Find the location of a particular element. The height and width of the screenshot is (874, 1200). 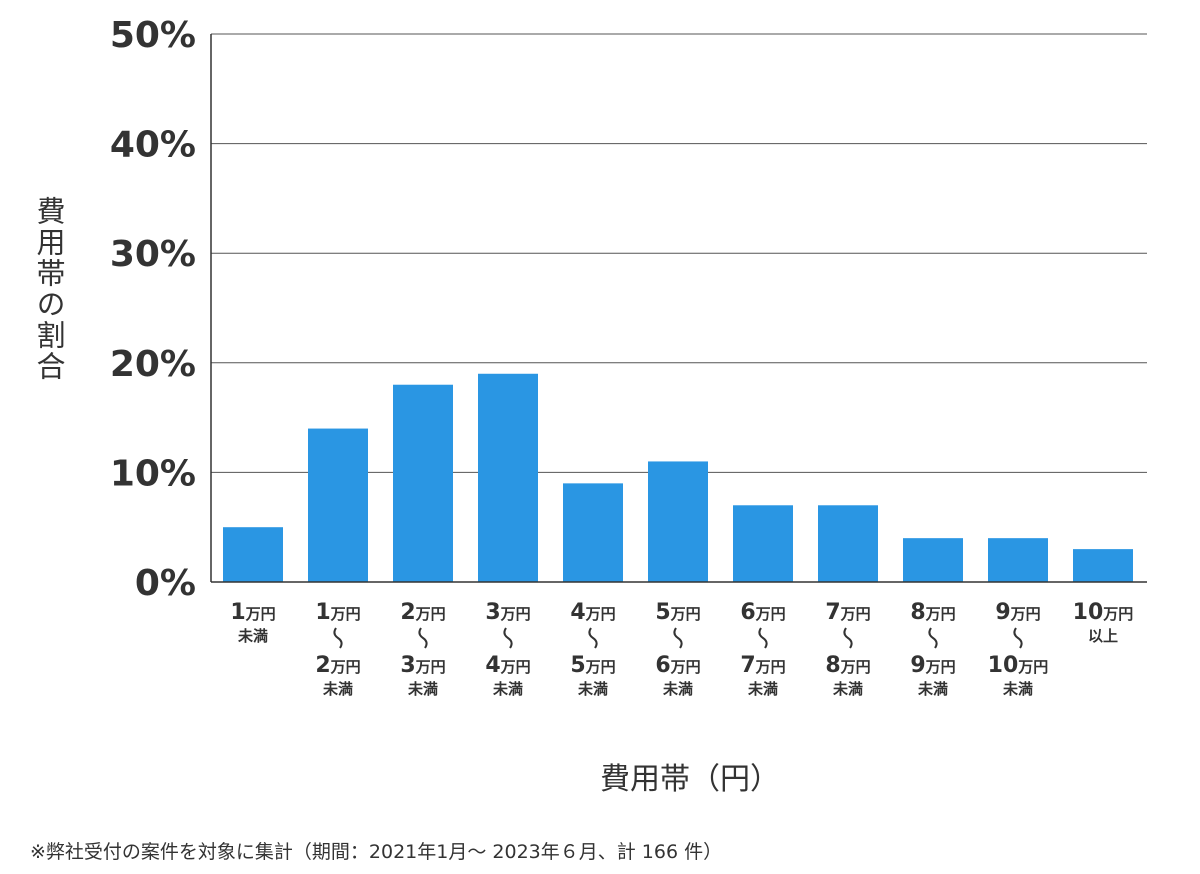

x-tick-amount: 3万円 is located at coordinates (422, 665).